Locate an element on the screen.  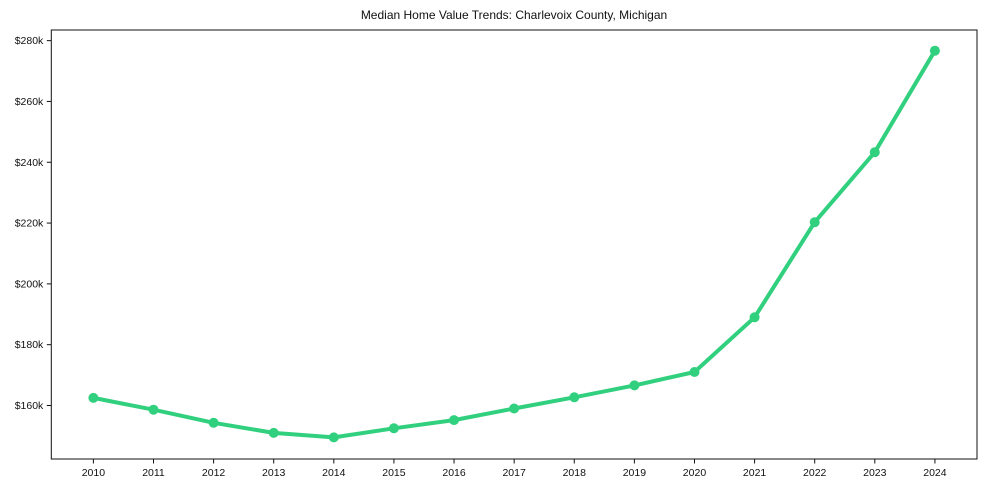
y-tick-label: $200k is located at coordinates (29, 284).